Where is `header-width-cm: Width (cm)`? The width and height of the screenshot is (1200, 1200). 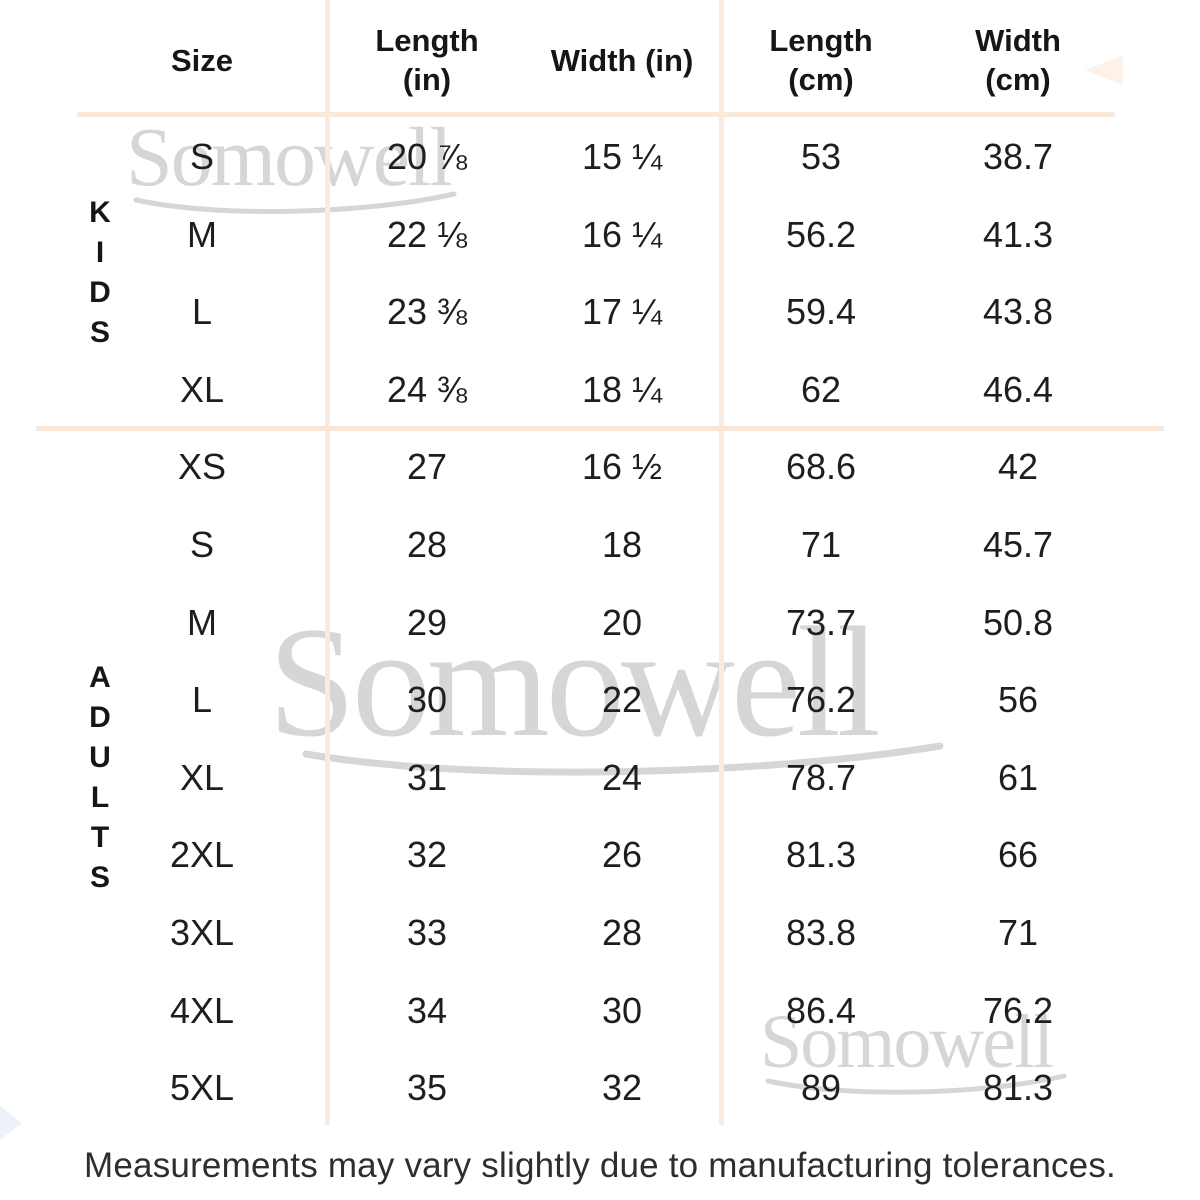 header-width-cm: Width (cm) is located at coordinates (1018, 60).